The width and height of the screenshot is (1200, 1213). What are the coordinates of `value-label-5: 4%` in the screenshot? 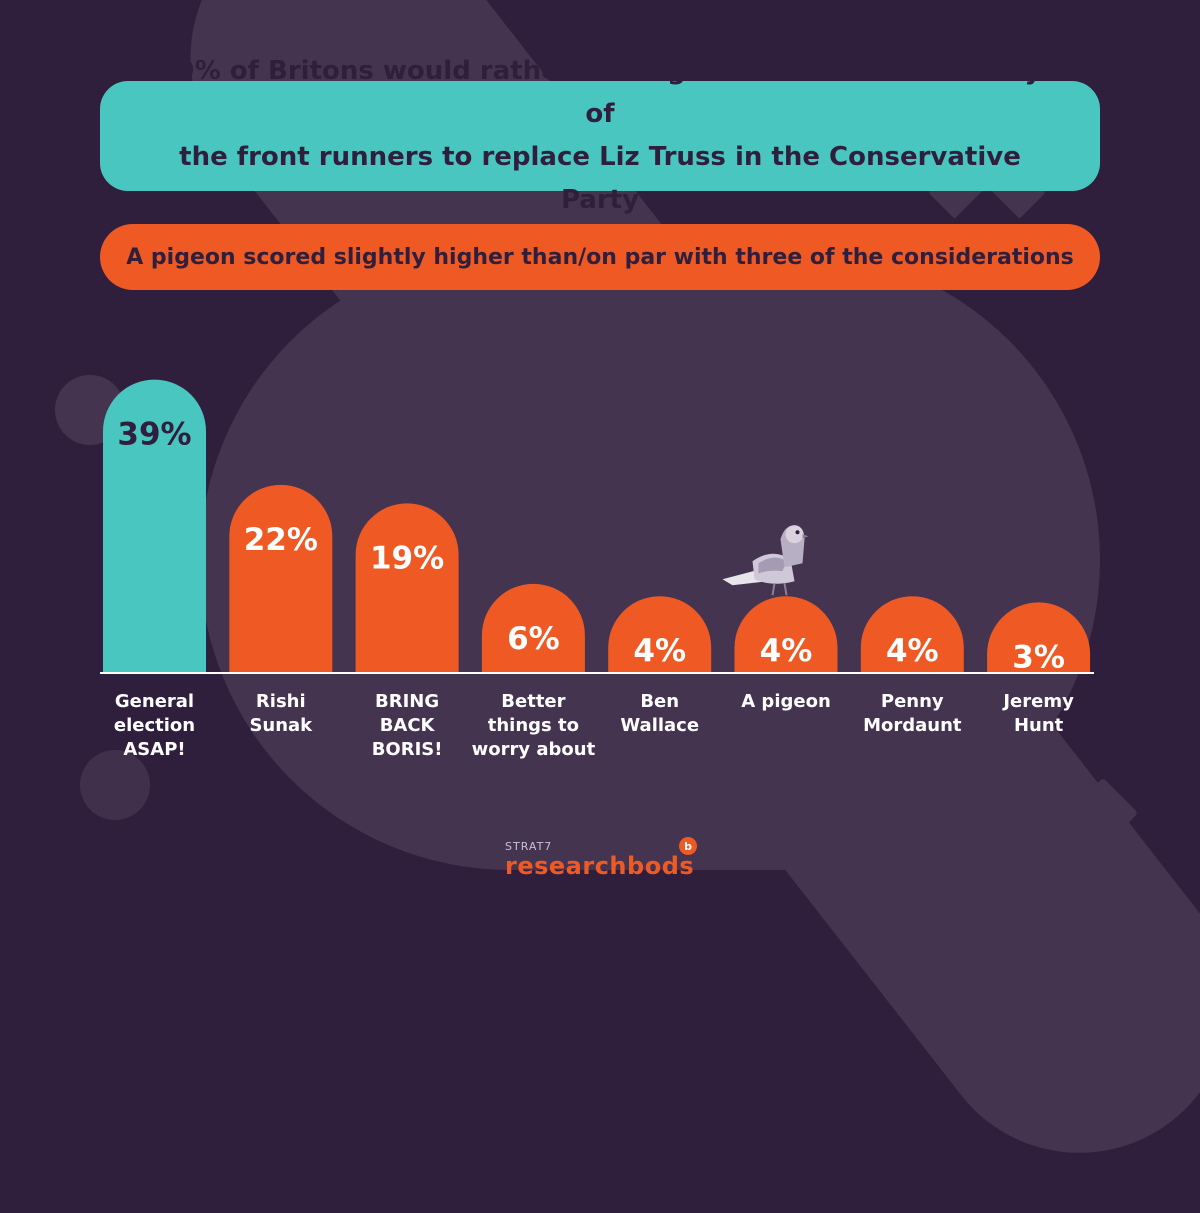 It's located at (786, 651).